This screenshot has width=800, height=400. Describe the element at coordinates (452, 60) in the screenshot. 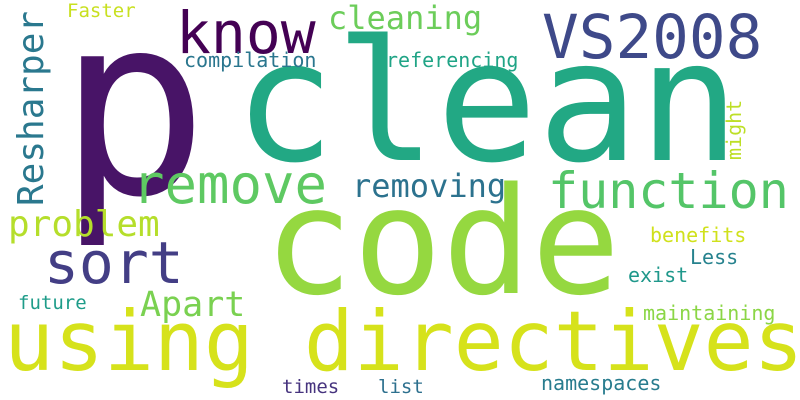

I see `word-referencing: referencing` at that location.